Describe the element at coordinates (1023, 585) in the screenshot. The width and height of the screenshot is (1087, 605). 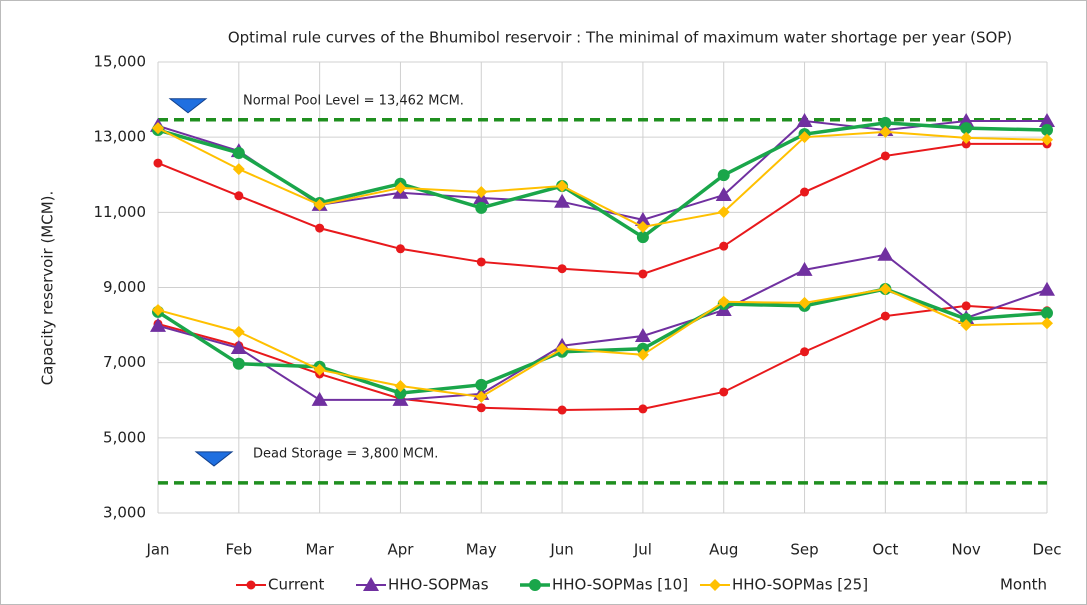
I see `x-axis-label: Month` at that location.